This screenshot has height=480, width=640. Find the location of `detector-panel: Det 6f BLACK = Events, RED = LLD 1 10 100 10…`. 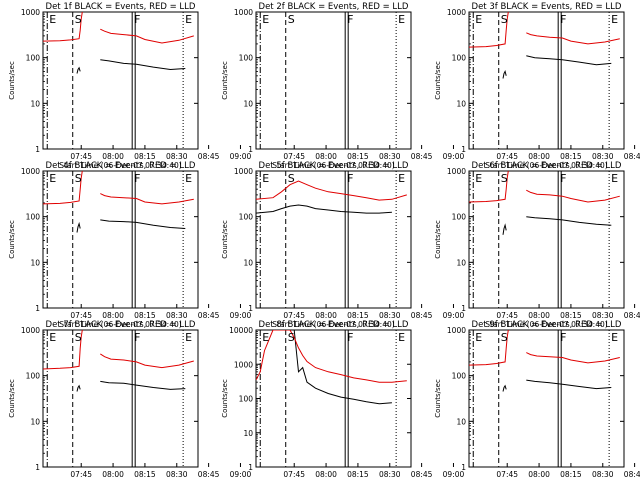

detector-panel: Det 6f BLACK = Events, RED = LLD 1 10 100 10… is located at coordinates (537, 245).